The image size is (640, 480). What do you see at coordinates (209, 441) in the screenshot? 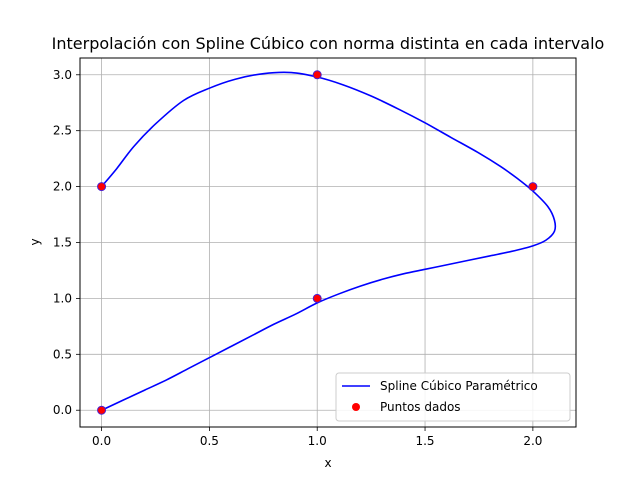
I see `x-tick-label: 0.5` at bounding box center [209, 441].